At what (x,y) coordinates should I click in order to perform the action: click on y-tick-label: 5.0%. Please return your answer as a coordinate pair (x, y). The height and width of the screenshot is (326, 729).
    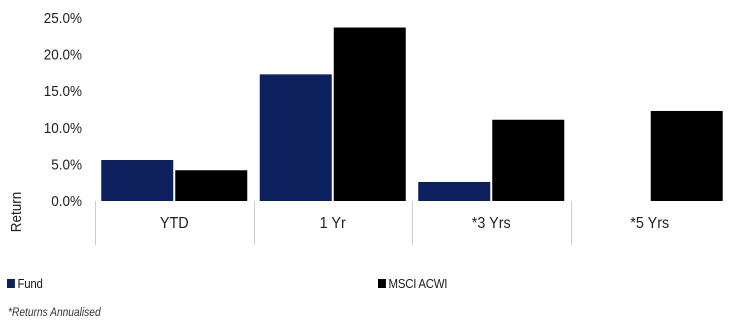
    Looking at the image, I should click on (66, 165).